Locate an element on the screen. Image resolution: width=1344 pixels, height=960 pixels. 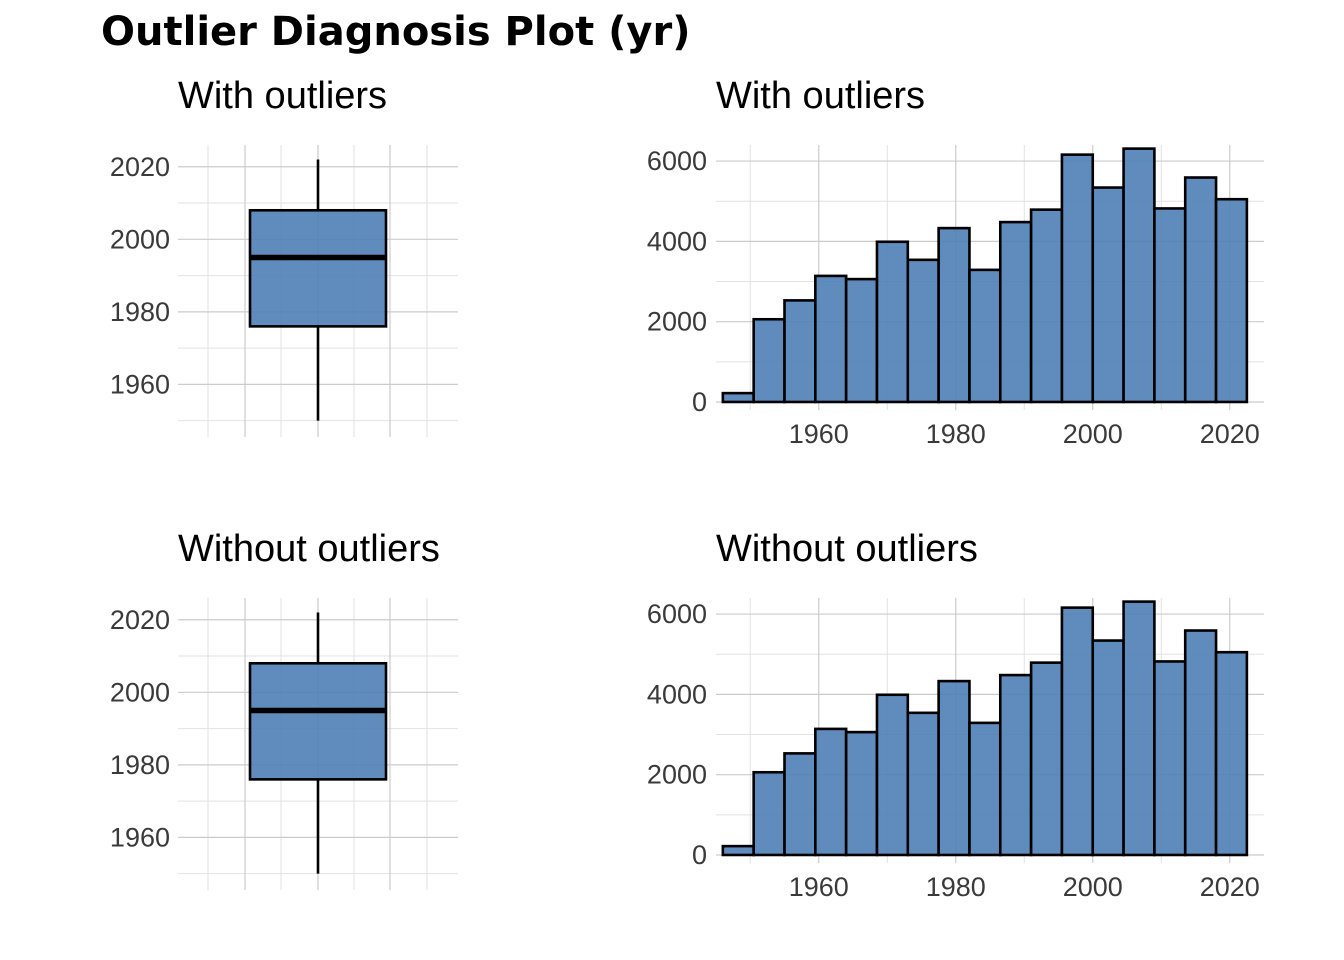
boxplot-panel-with-outliers: With outliers 1960 1980 2000 2020 is located at coordinates (284, 256).